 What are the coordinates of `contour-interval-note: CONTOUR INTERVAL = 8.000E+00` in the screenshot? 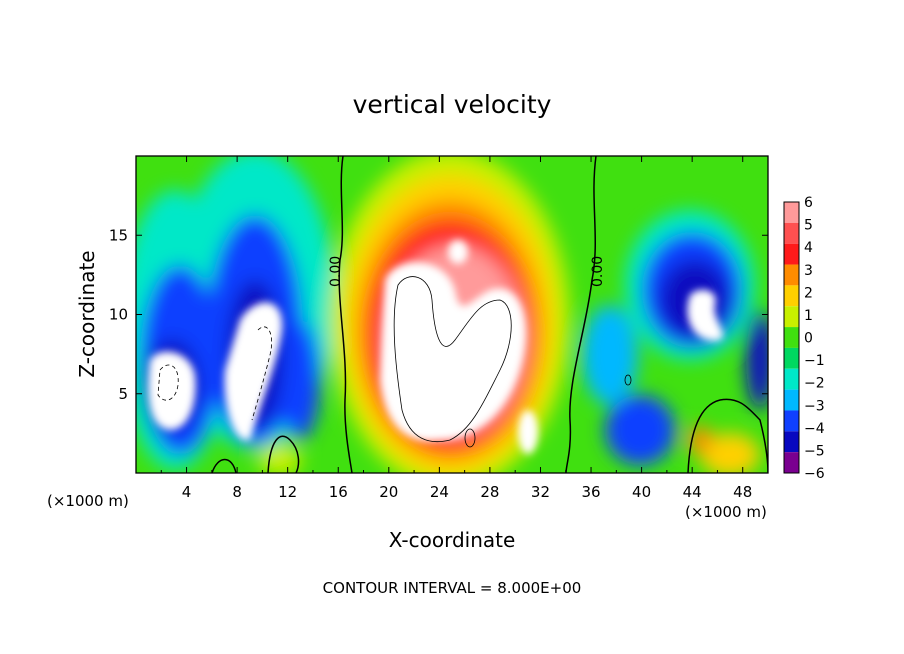 It's located at (452, 588).